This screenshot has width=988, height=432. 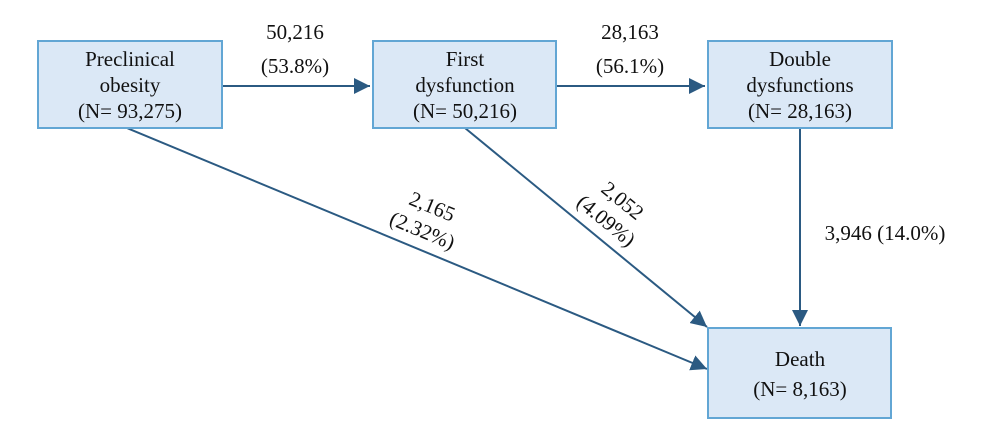 I want to click on edge-double-to-death: 3,946 (14.0%), so click(x=869, y=227).